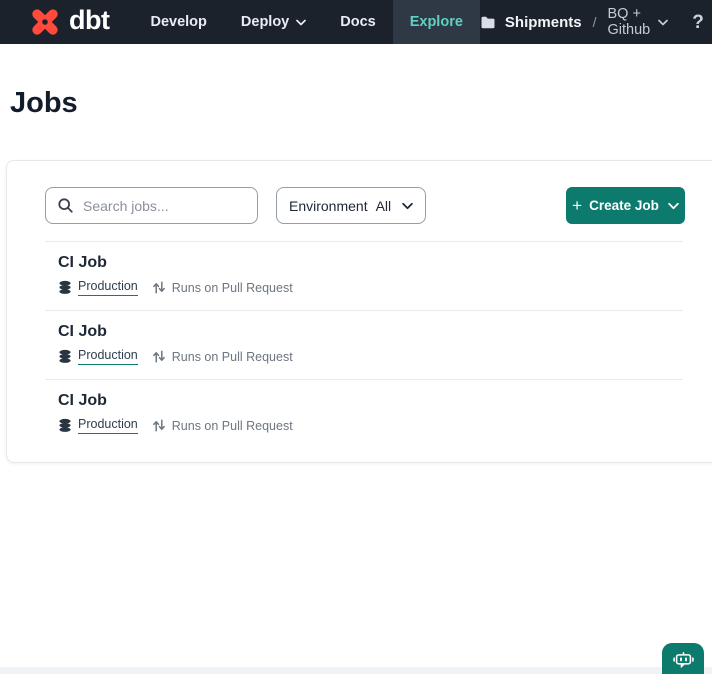 The image size is (712, 674). Describe the element at coordinates (543, 22) in the screenshot. I see `project-name: Shipments` at that location.